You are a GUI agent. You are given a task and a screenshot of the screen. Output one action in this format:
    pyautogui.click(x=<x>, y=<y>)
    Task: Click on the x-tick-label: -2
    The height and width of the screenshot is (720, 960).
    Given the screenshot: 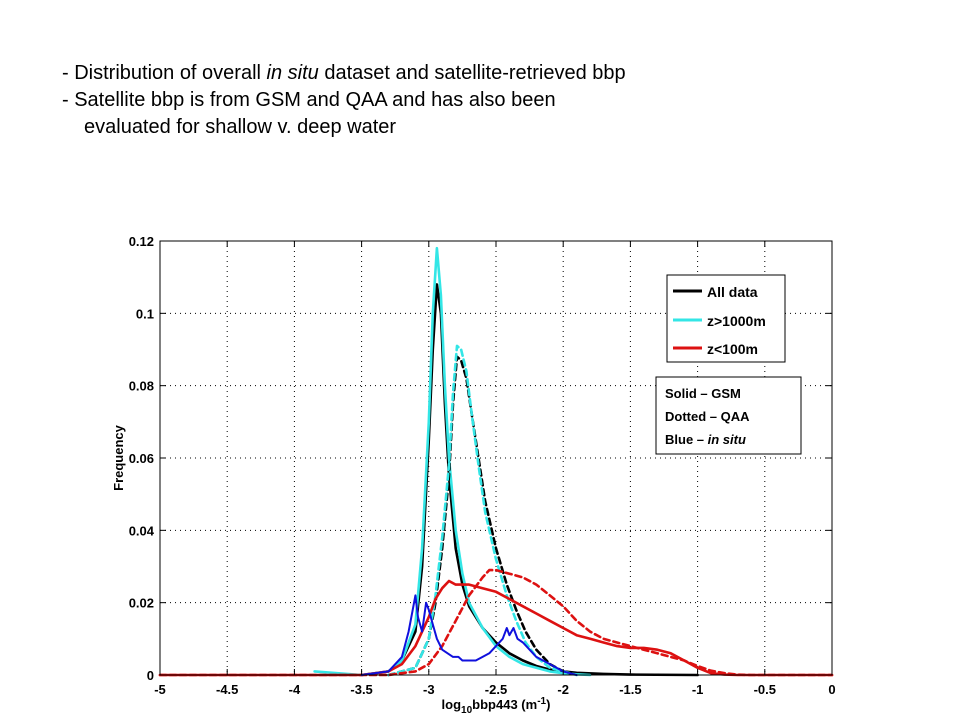 What is the action you would take?
    pyautogui.click(x=563, y=689)
    